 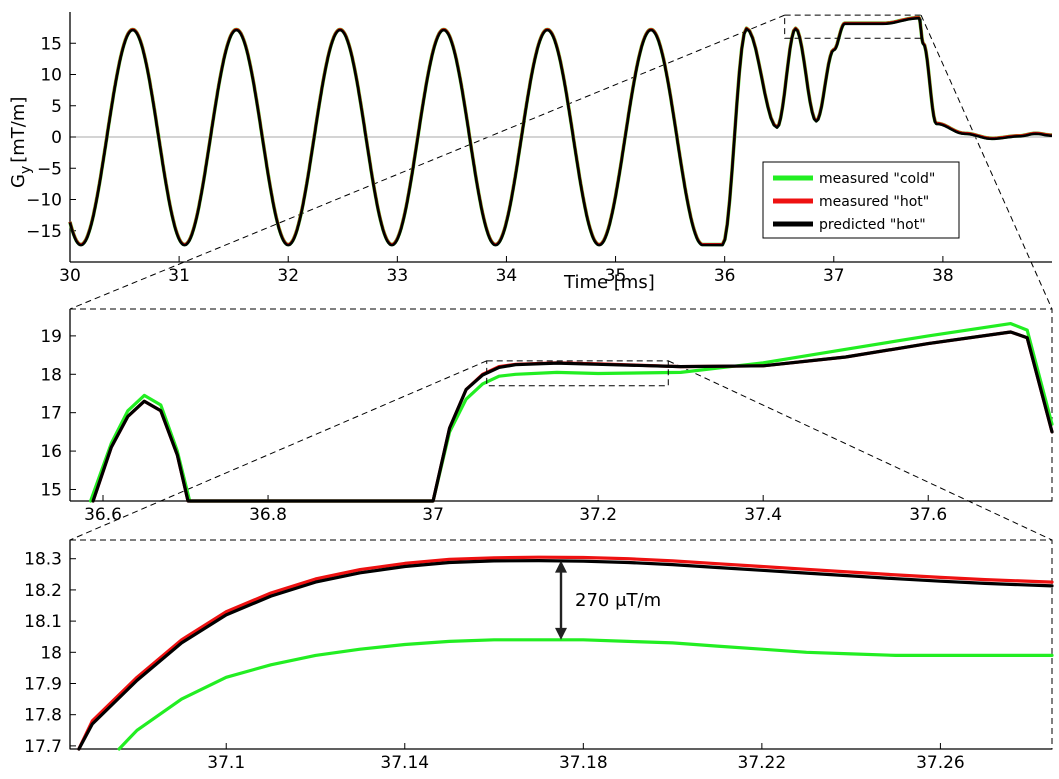 I want to click on y-axis-title-main: G, so click(x=18, y=181).